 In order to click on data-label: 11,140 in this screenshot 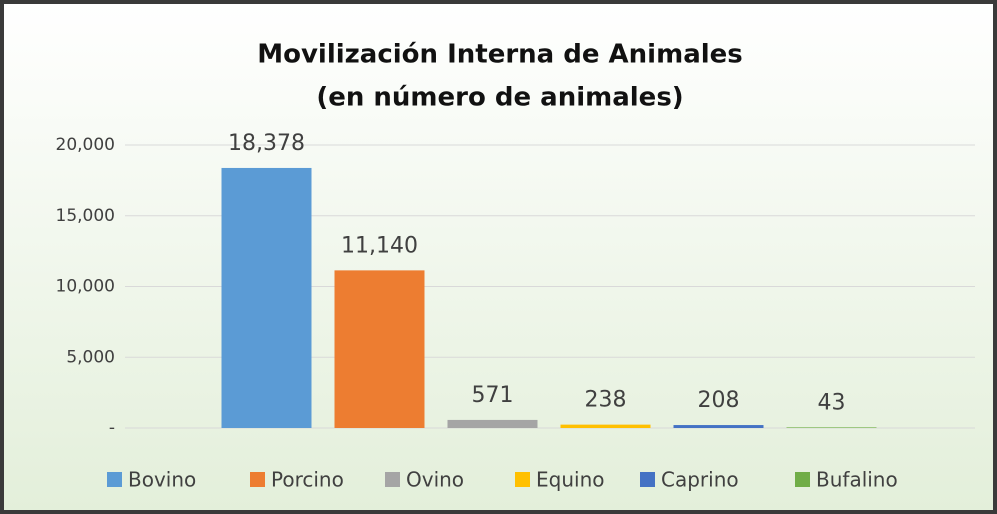, I will do `click(379, 245)`.